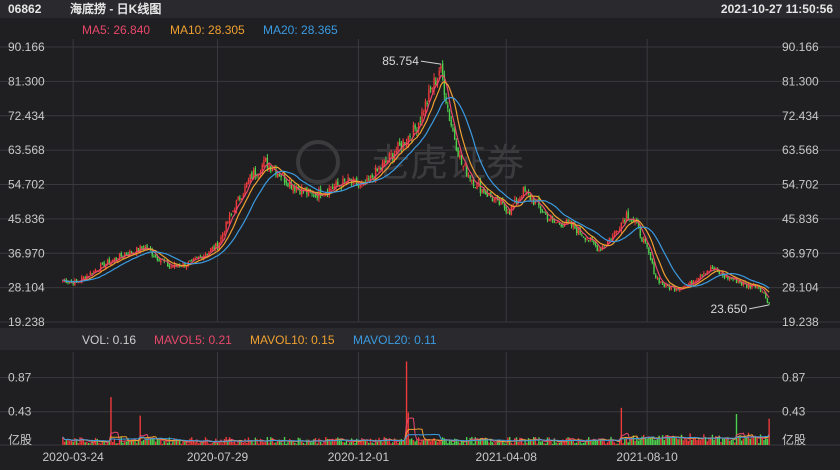  I want to click on ma20-label: MA20: 28.365, so click(300, 30).